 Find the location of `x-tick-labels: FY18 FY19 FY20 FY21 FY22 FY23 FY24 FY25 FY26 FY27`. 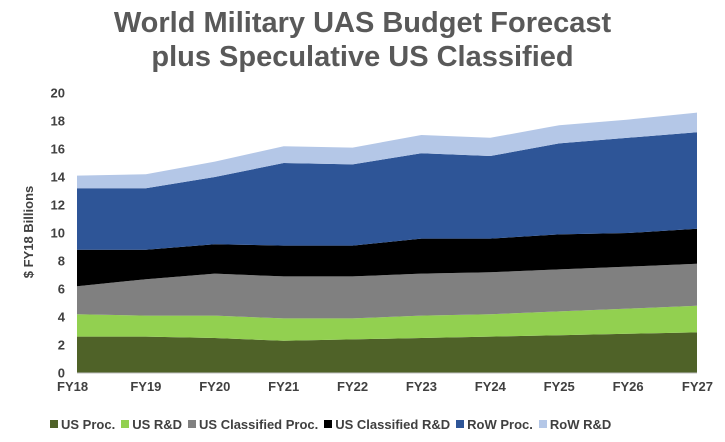

x-tick-labels: FY18 FY19 FY20 FY21 FY22 FY23 FY24 FY25 FY26 FY27 is located at coordinates (385, 386).